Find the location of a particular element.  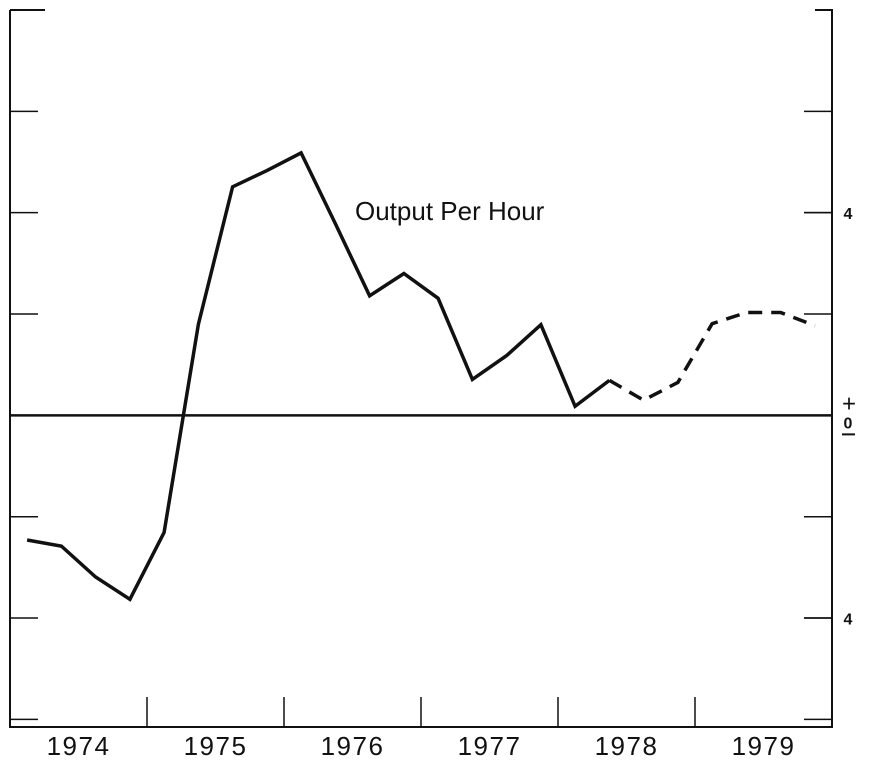

x-tick-label: 1978 is located at coordinates (627, 746).